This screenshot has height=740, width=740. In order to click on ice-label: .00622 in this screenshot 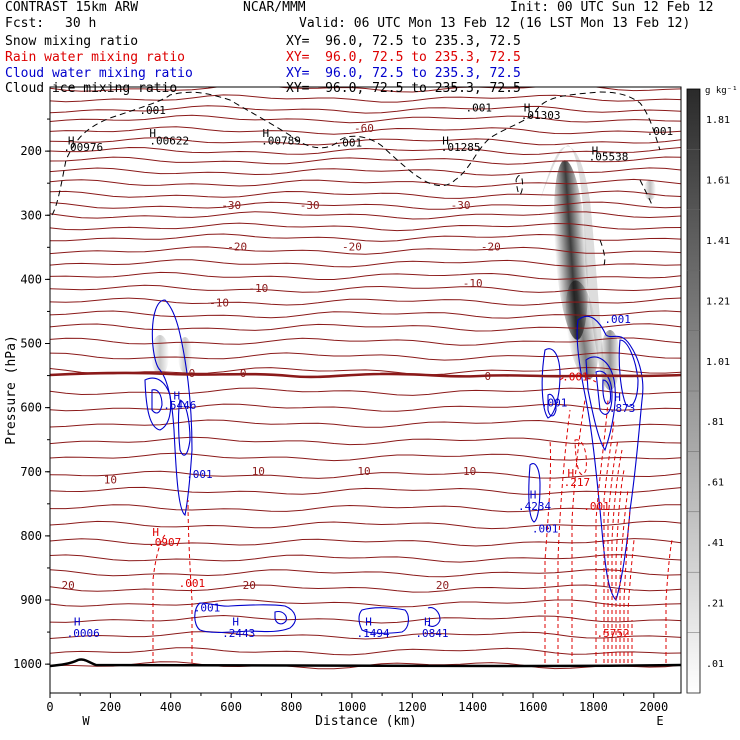, I will do `click(169, 141)`.